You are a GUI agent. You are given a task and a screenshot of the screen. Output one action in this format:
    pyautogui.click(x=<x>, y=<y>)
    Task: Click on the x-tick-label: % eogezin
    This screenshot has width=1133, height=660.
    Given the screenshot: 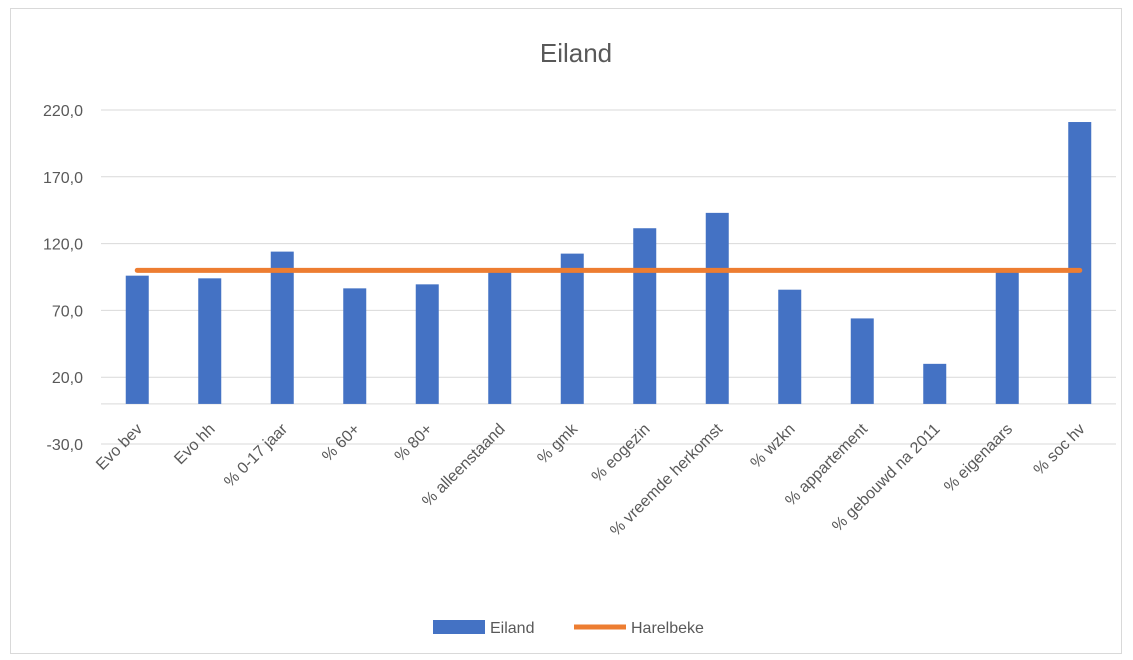 What is the action you would take?
    pyautogui.click(x=621, y=453)
    